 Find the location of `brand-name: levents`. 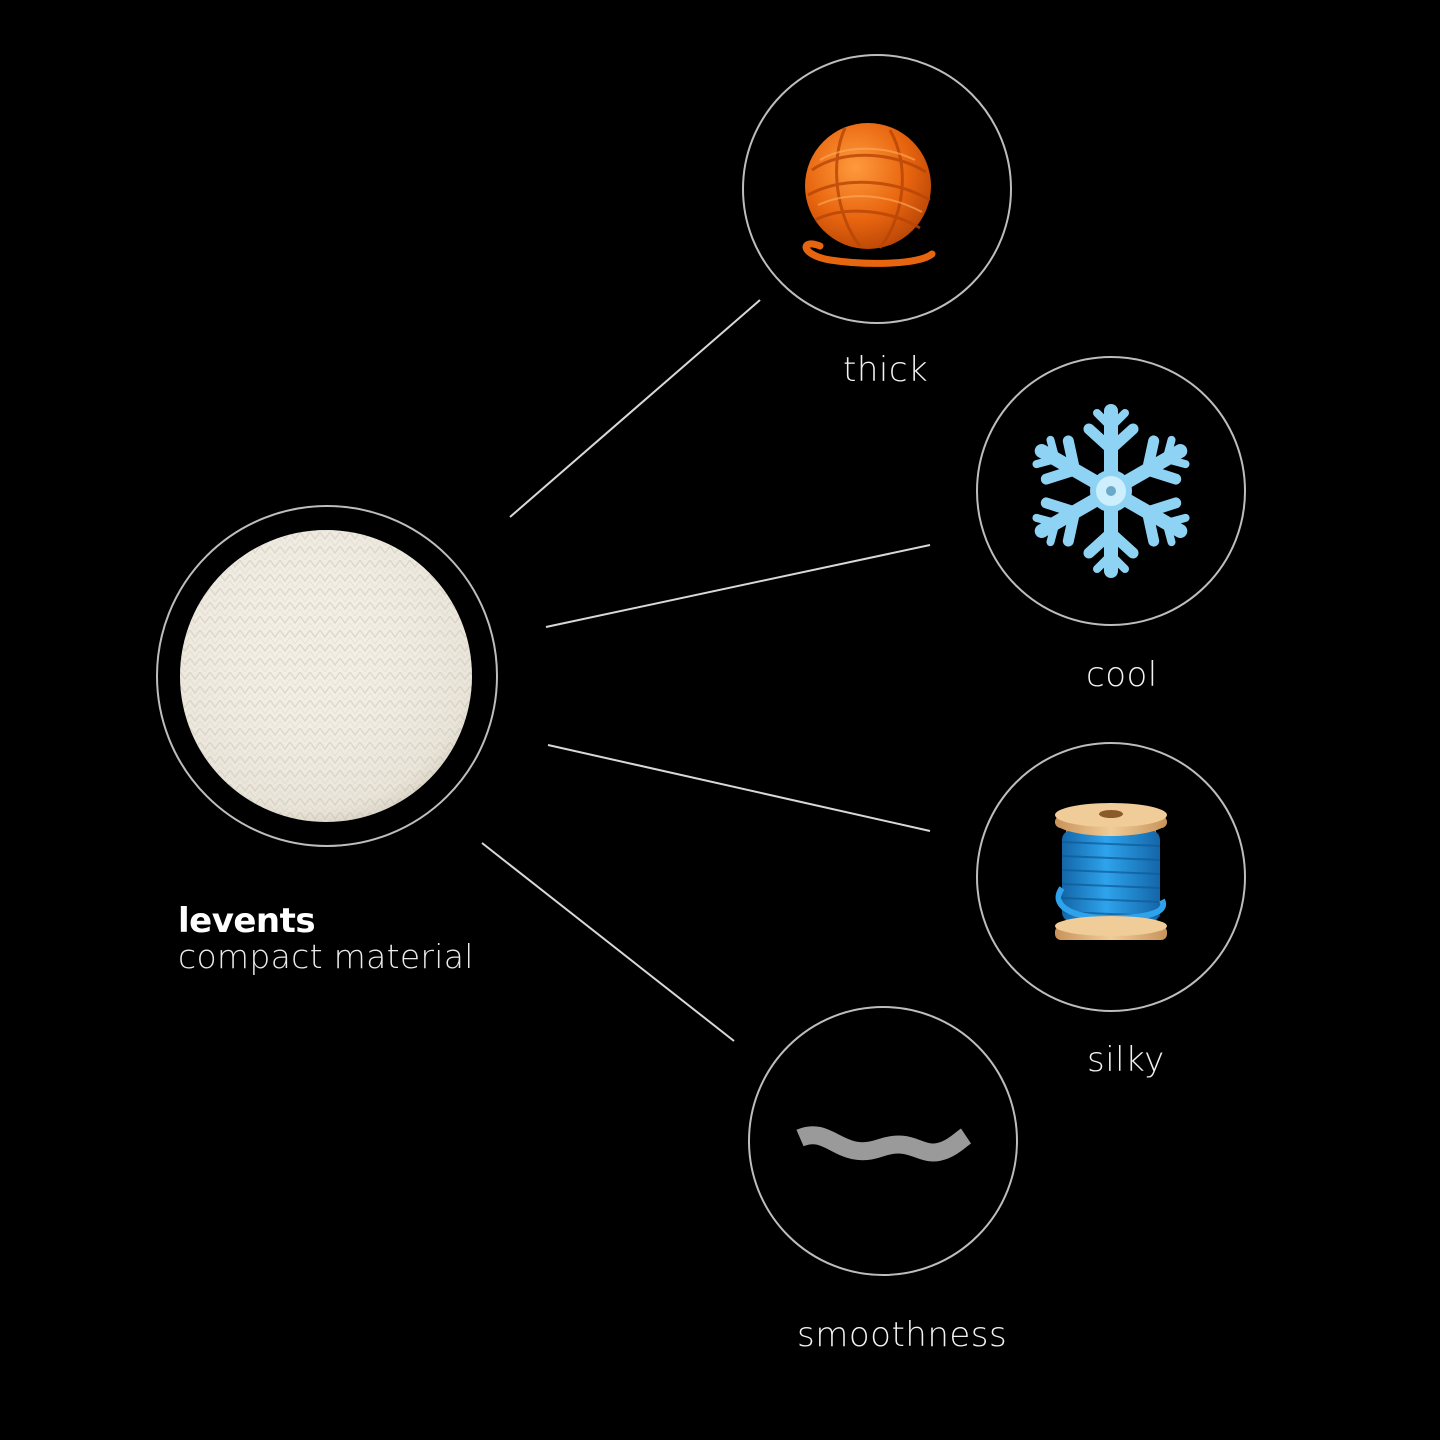

brand-name: levents is located at coordinates (247, 921).